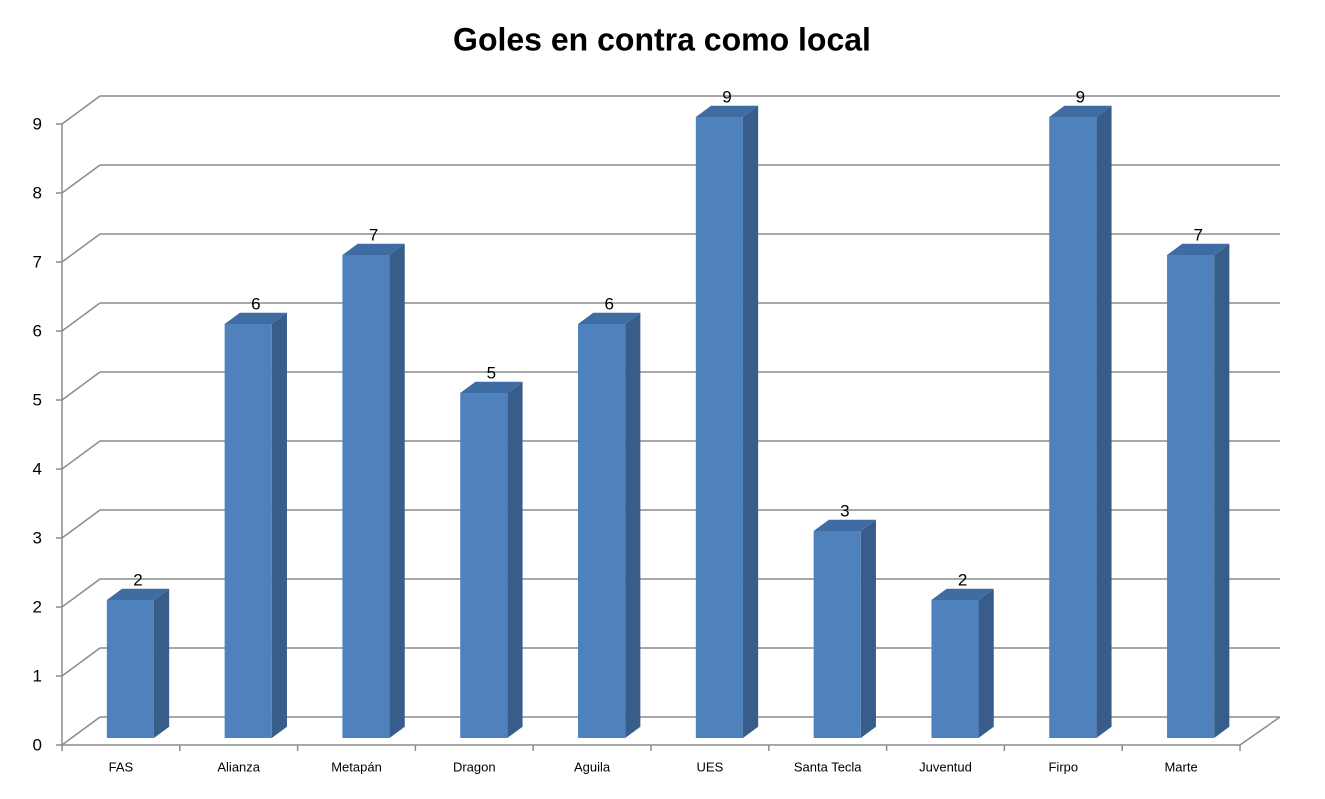 This screenshot has width=1325, height=799. What do you see at coordinates (1180, 766) in the screenshot?
I see `x-tick-label: Marte` at bounding box center [1180, 766].